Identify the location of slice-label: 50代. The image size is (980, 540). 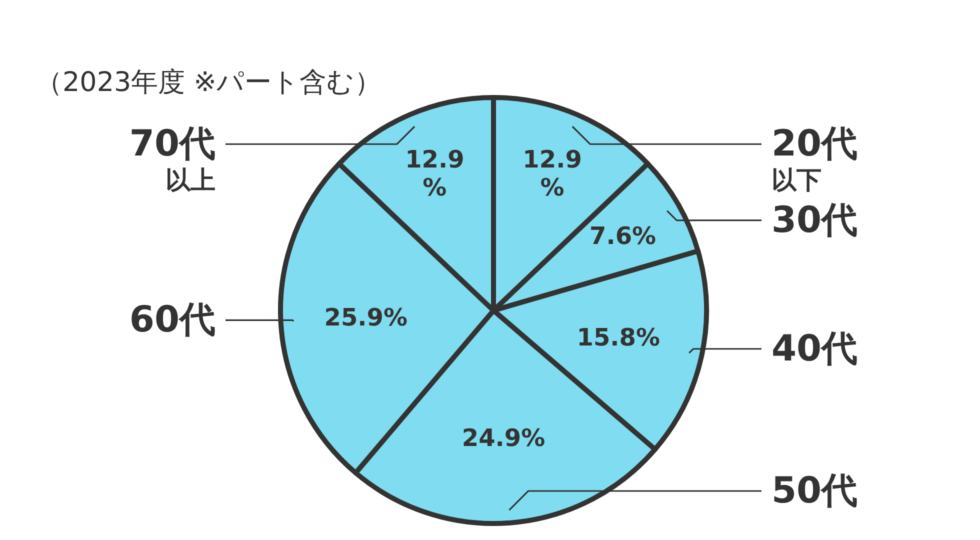
(815, 491).